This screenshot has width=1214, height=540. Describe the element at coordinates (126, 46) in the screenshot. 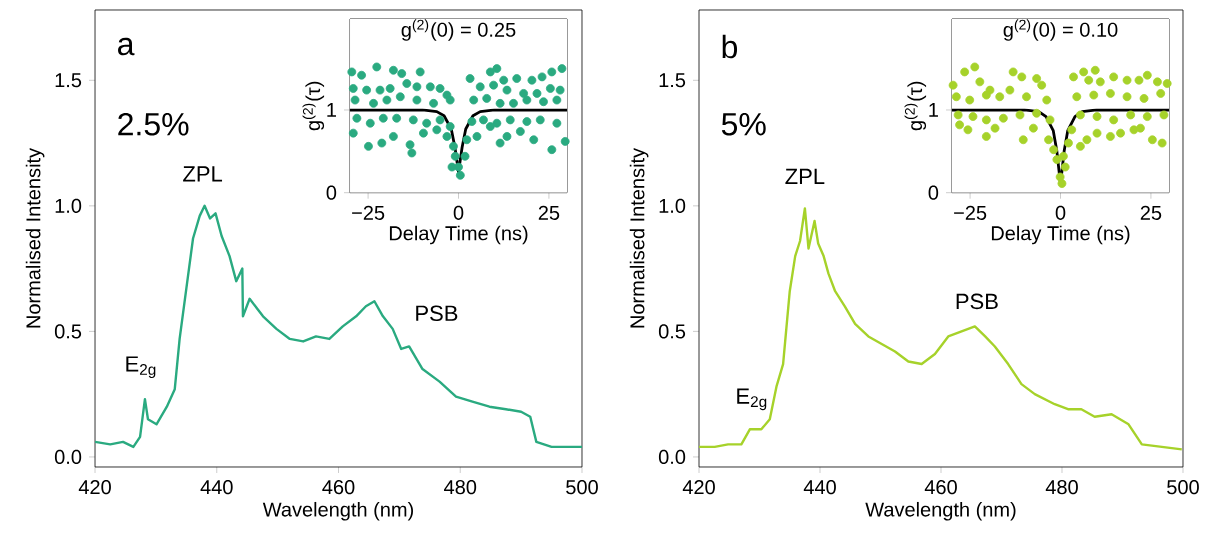

I see `annotation: a` at that location.